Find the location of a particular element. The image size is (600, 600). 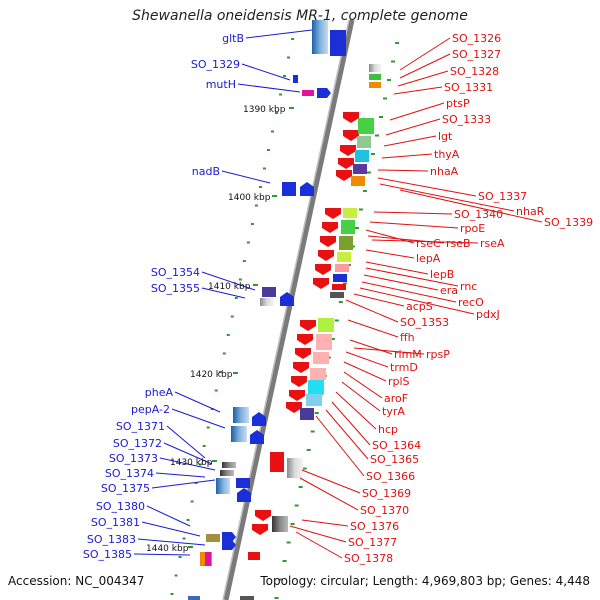

ruler-tick-label: 1410 kbp is located at coordinates (229, 287).